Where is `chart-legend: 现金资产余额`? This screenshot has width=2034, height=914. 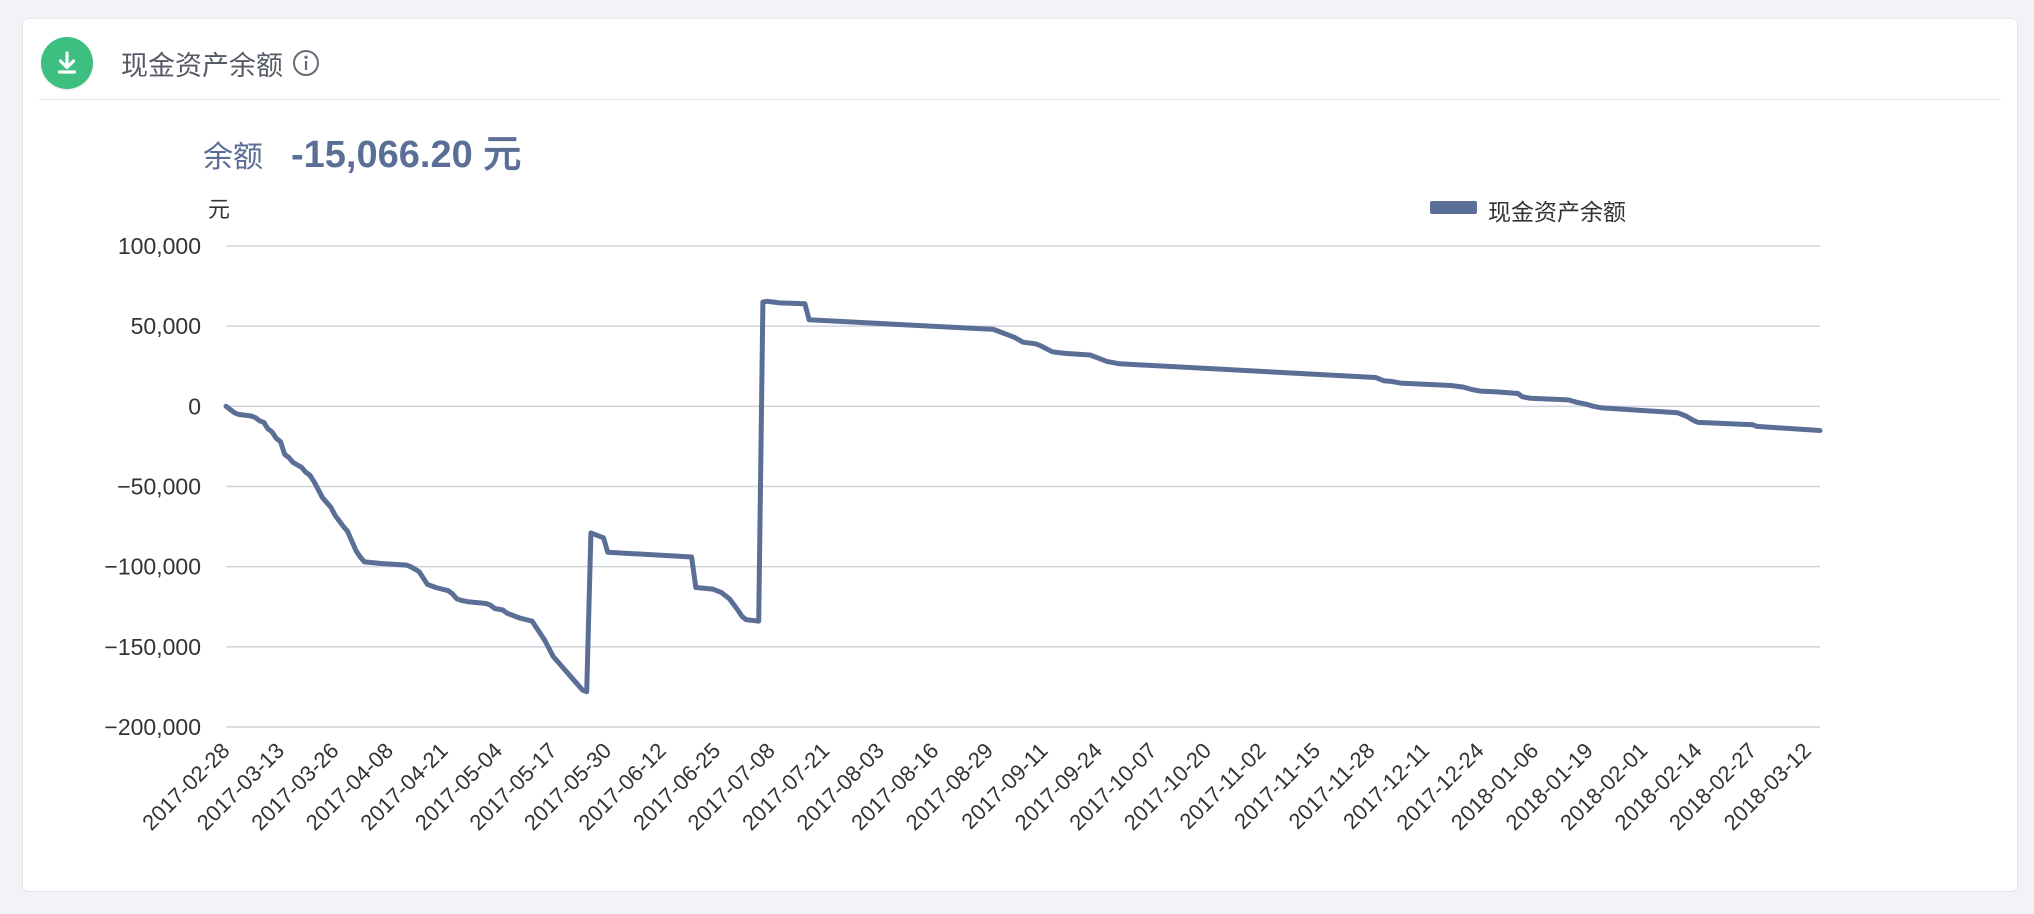 chart-legend: 现金资产余额 is located at coordinates (1528, 212).